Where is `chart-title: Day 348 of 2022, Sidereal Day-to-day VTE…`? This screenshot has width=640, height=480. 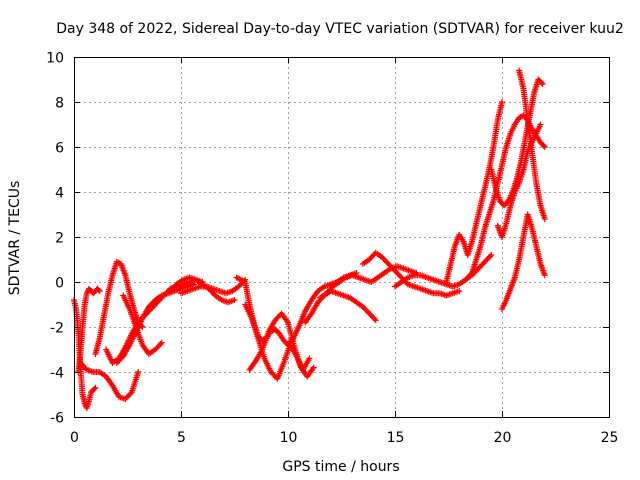 chart-title: Day 348 of 2022, Sidereal Day-to-day VTE… is located at coordinates (340, 29).